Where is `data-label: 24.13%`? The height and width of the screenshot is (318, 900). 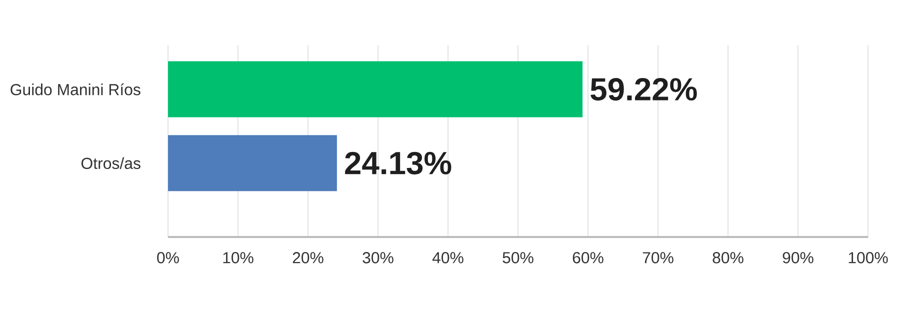
data-label: 24.13% is located at coordinates (398, 163).